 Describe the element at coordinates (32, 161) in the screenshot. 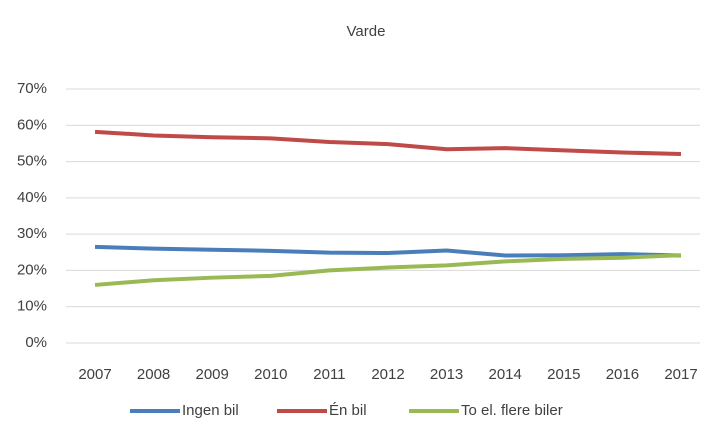

I see `y-tick-label: 50%` at that location.